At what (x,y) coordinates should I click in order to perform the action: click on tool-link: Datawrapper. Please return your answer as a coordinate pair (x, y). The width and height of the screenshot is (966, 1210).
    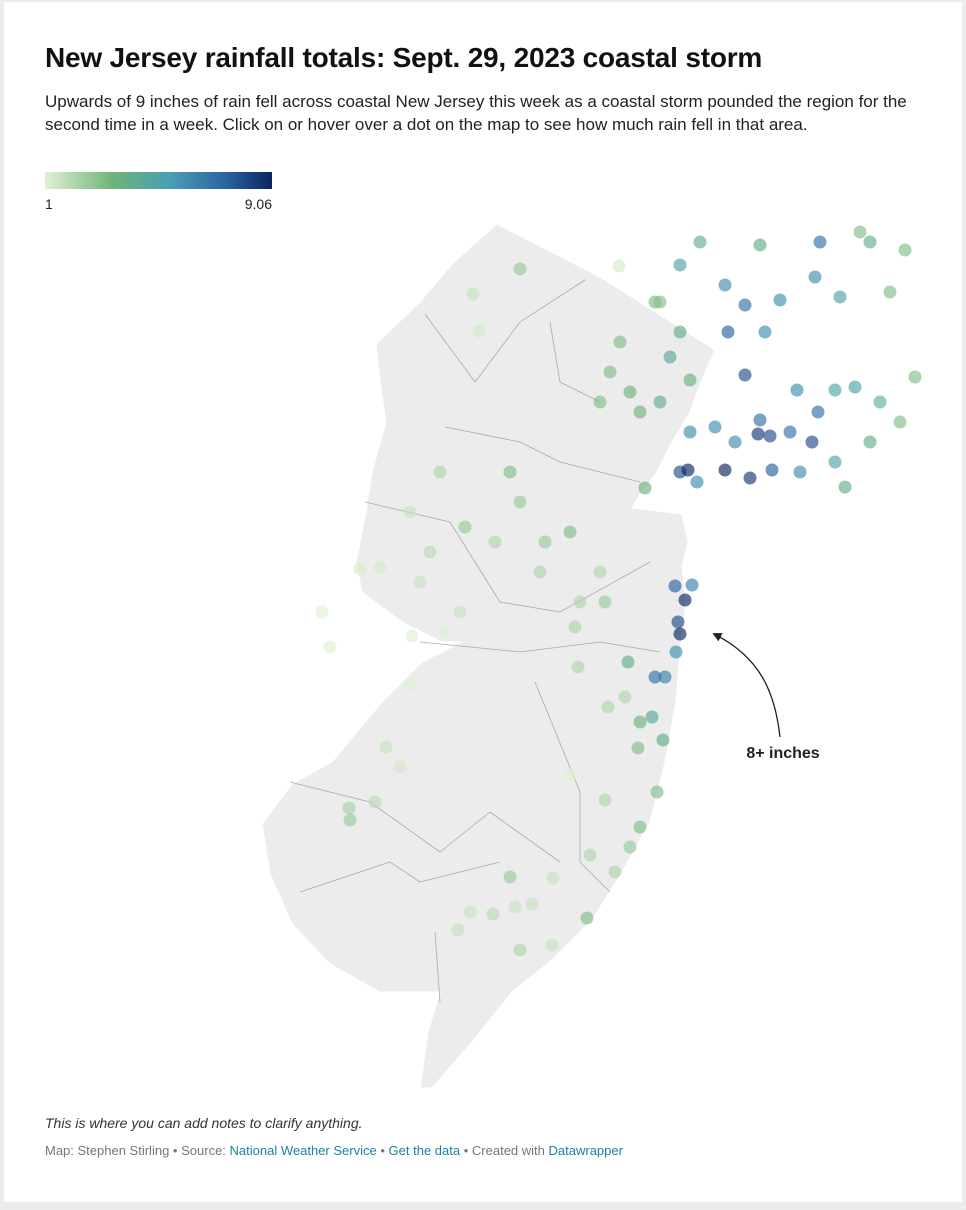
    Looking at the image, I should click on (585, 1150).